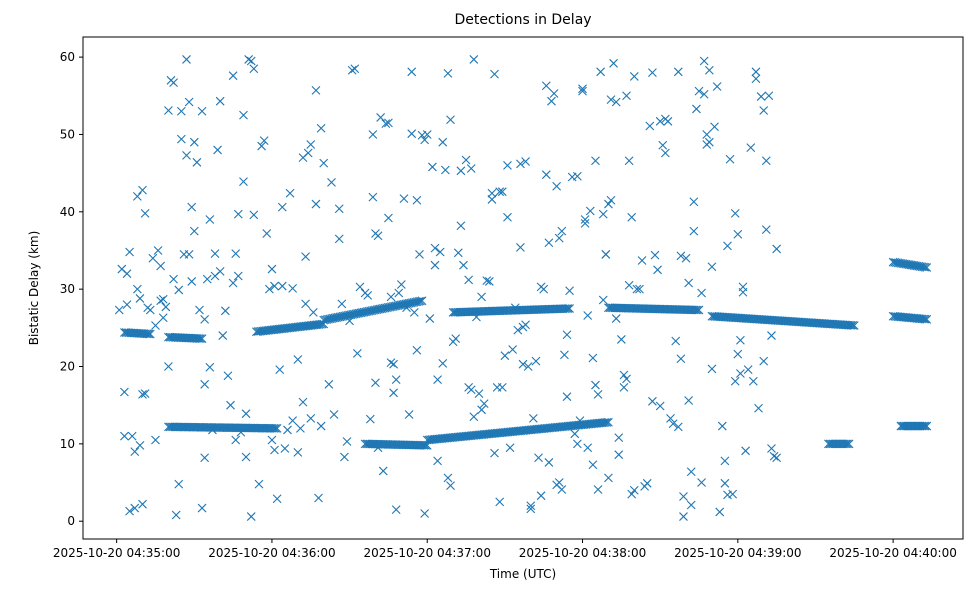 The image size is (980, 590). I want to click on x-tick-label: 2025-10-20 04:36:00, so click(271, 553).